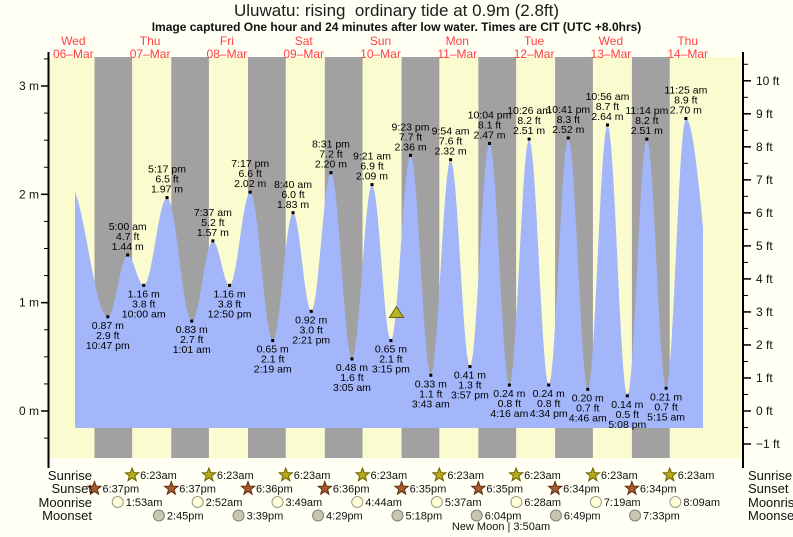 This screenshot has height=537, width=793. What do you see at coordinates (293, 195) in the screenshot?
I see `high-tide-label: 8:40 am 6.0 ft 1.83 m` at bounding box center [293, 195].